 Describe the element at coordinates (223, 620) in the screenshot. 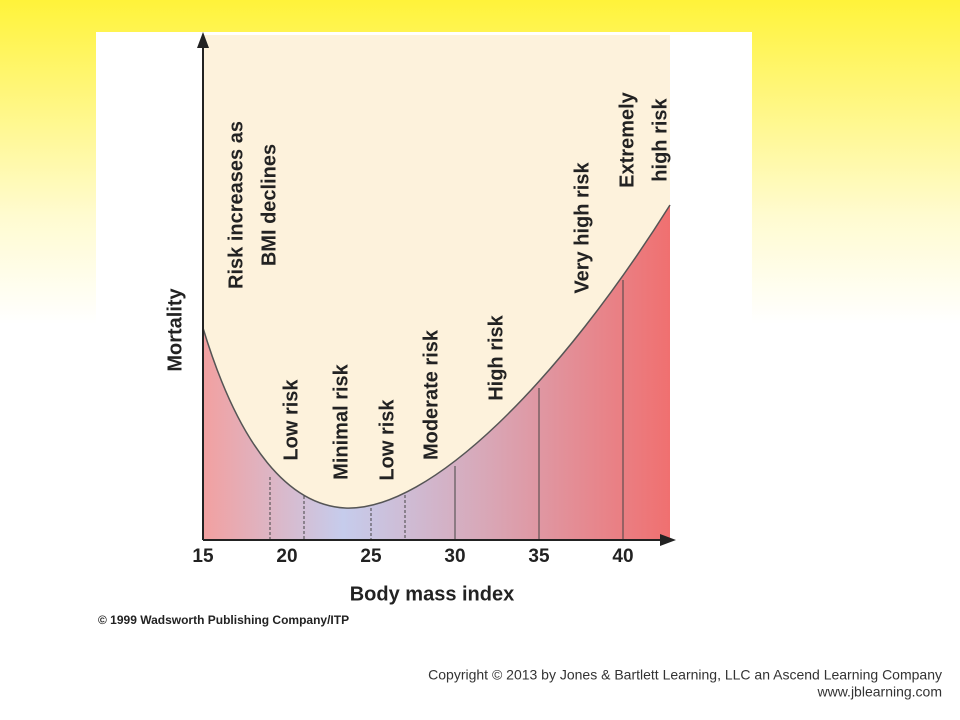

I see `credit: © 1999 Wadsworth Publishing Company/ITP` at that location.